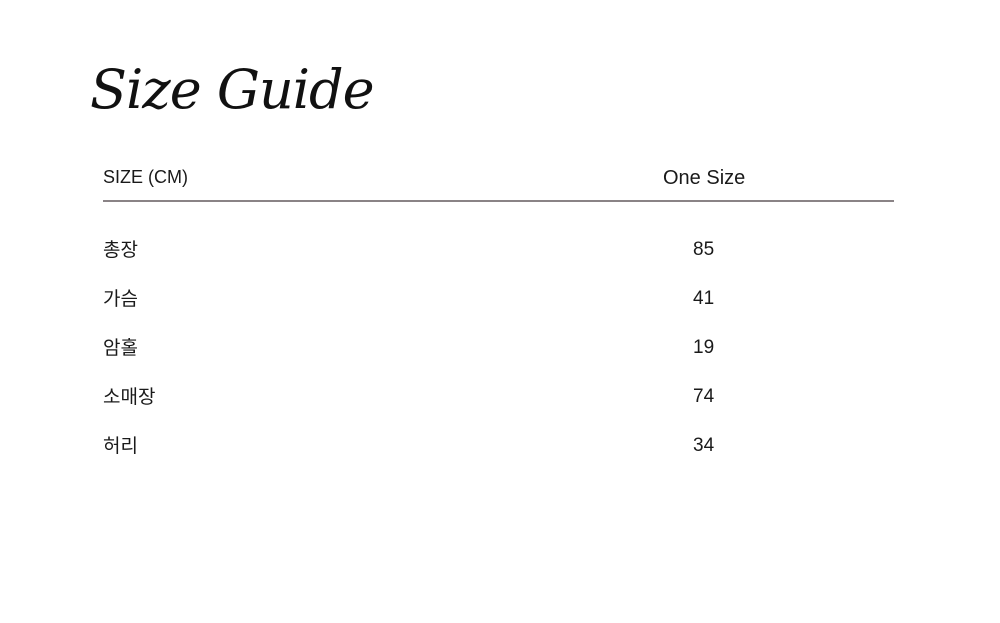 This screenshot has width=1000, height=623. I want to click on page-title: Size Guide, so click(232, 89).